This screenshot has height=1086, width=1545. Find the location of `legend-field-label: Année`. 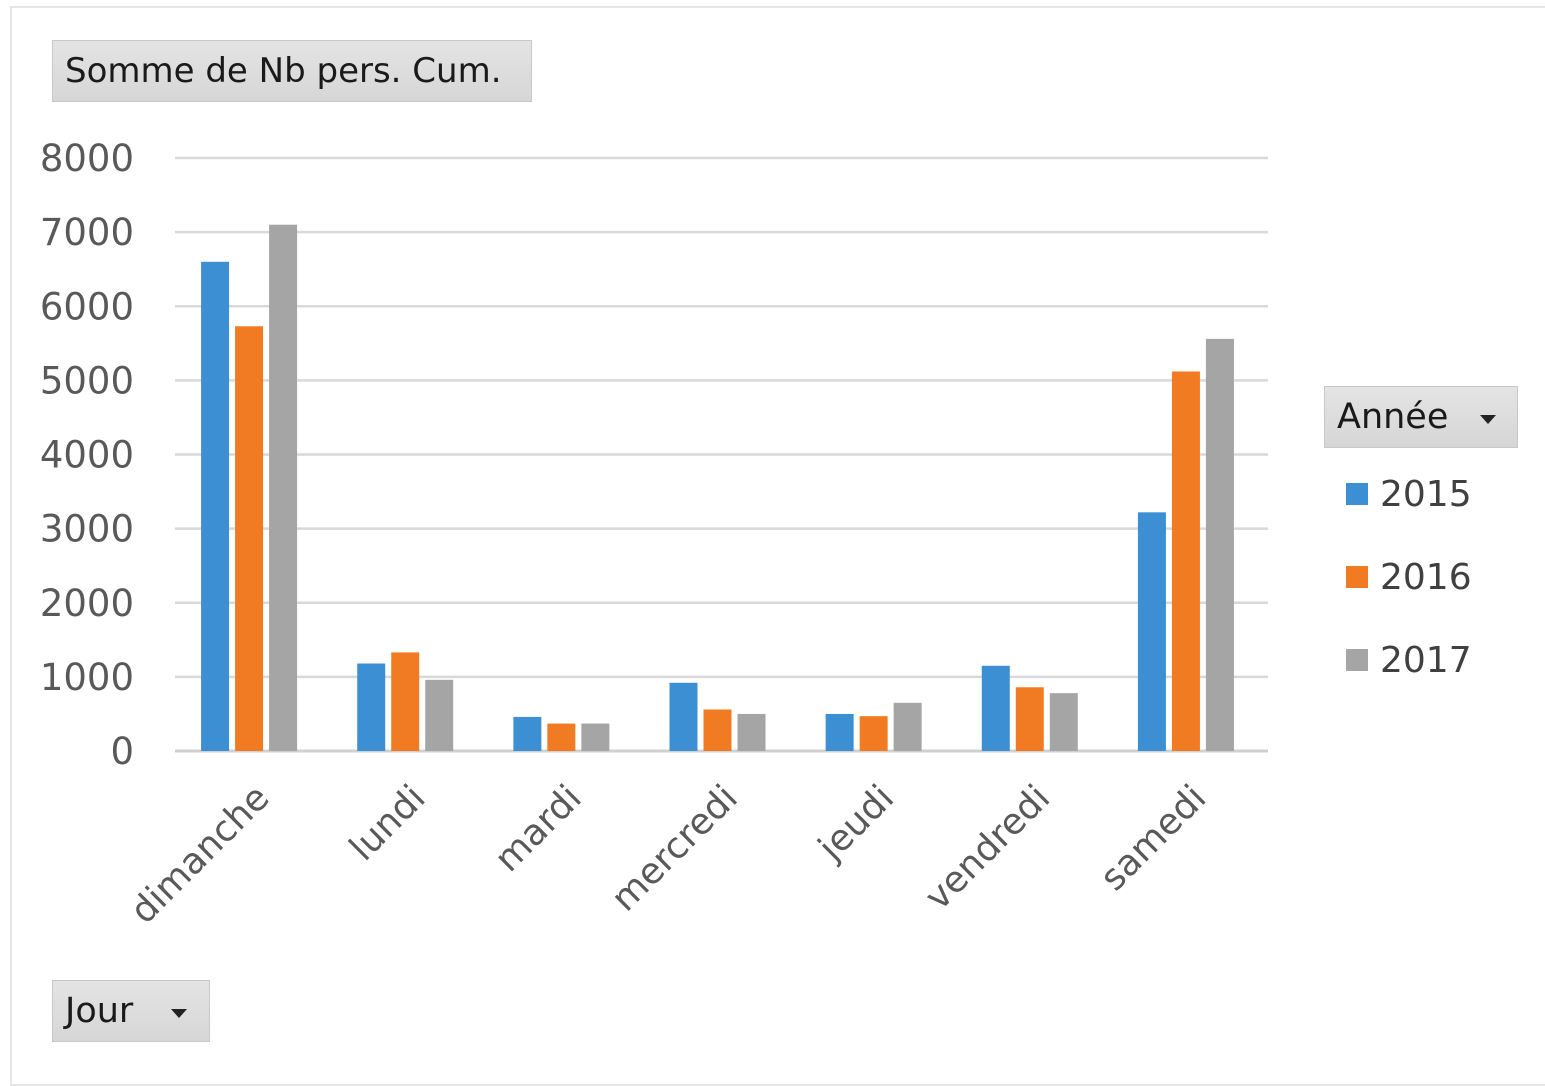

legend-field-label: Année is located at coordinates (1393, 417).